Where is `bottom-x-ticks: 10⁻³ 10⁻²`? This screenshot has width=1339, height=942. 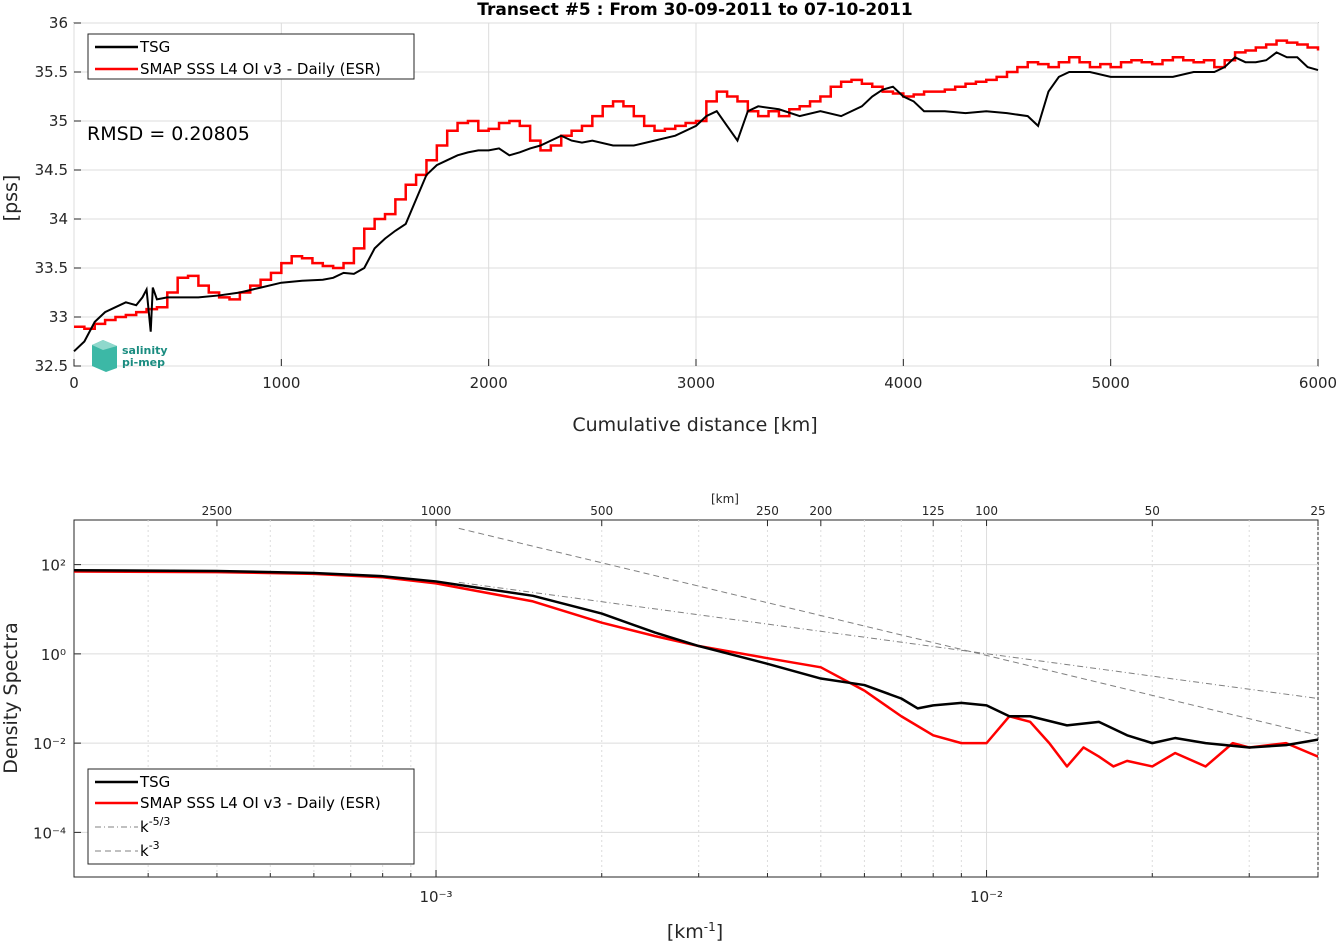 bottom-x-ticks: 10⁻³ 10⁻² is located at coordinates (733, 888).